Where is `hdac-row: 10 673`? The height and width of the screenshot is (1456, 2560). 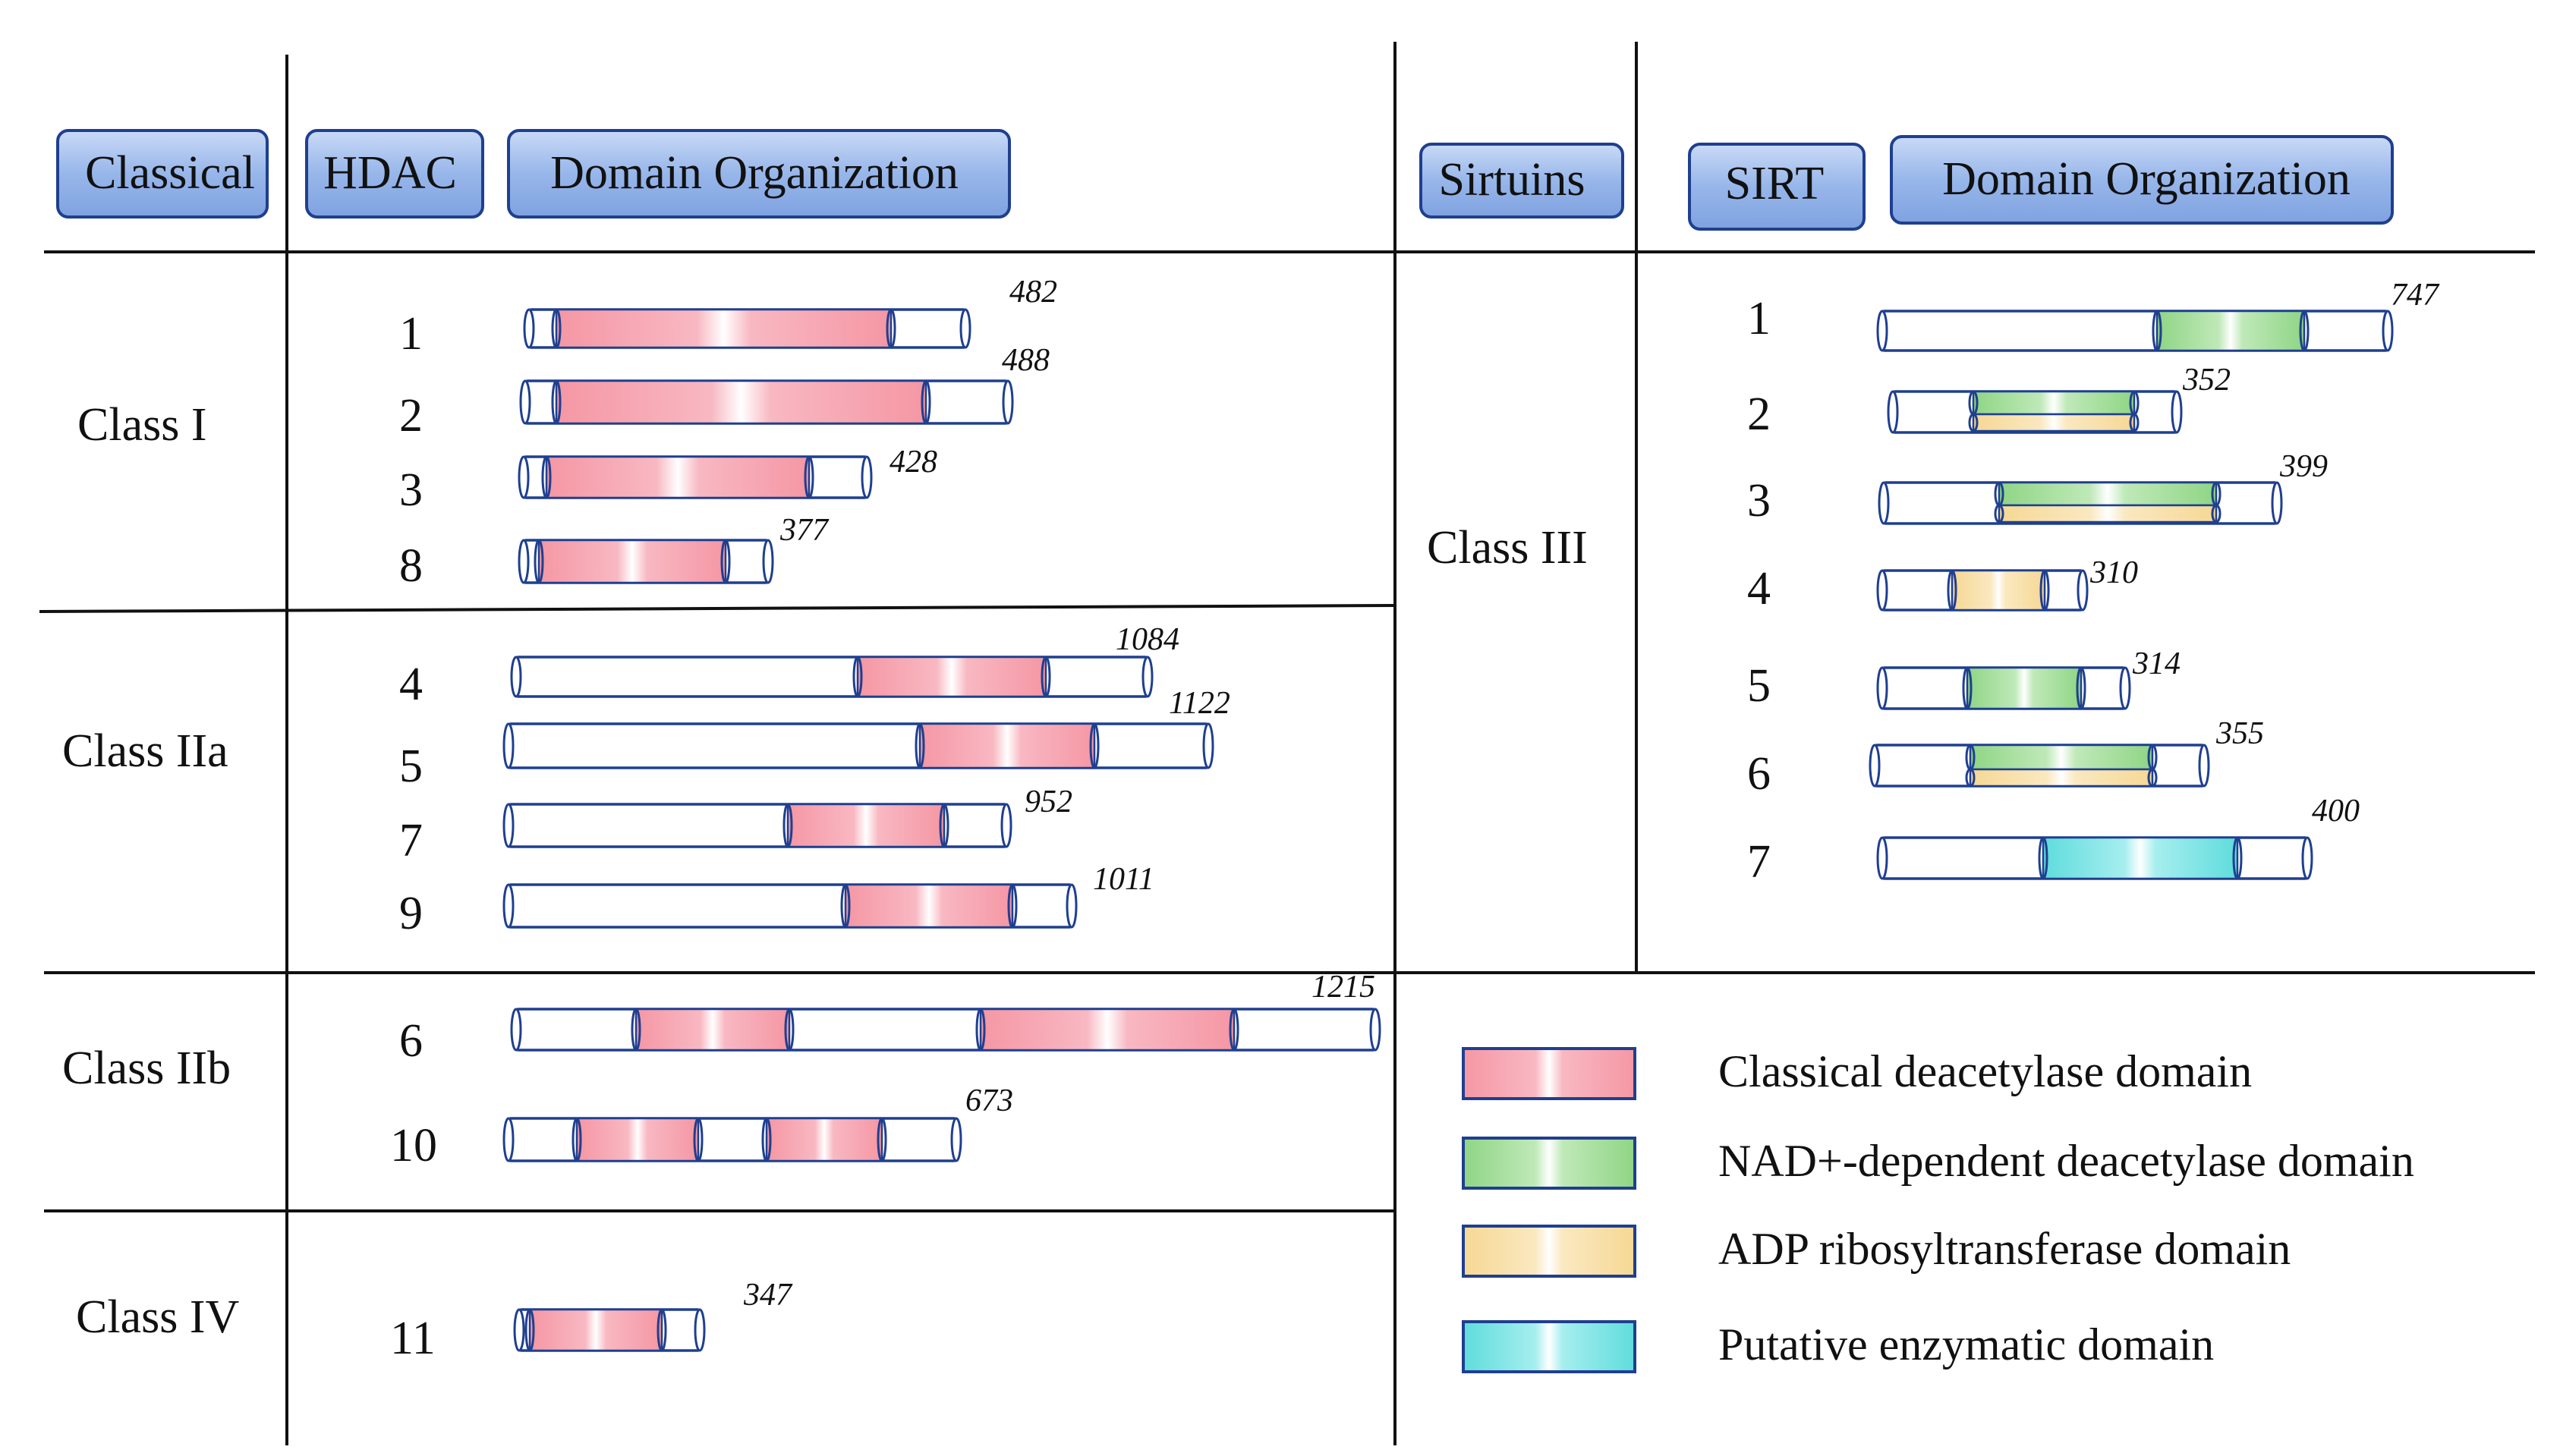 hdac-row: 10 673 is located at coordinates (702, 1127).